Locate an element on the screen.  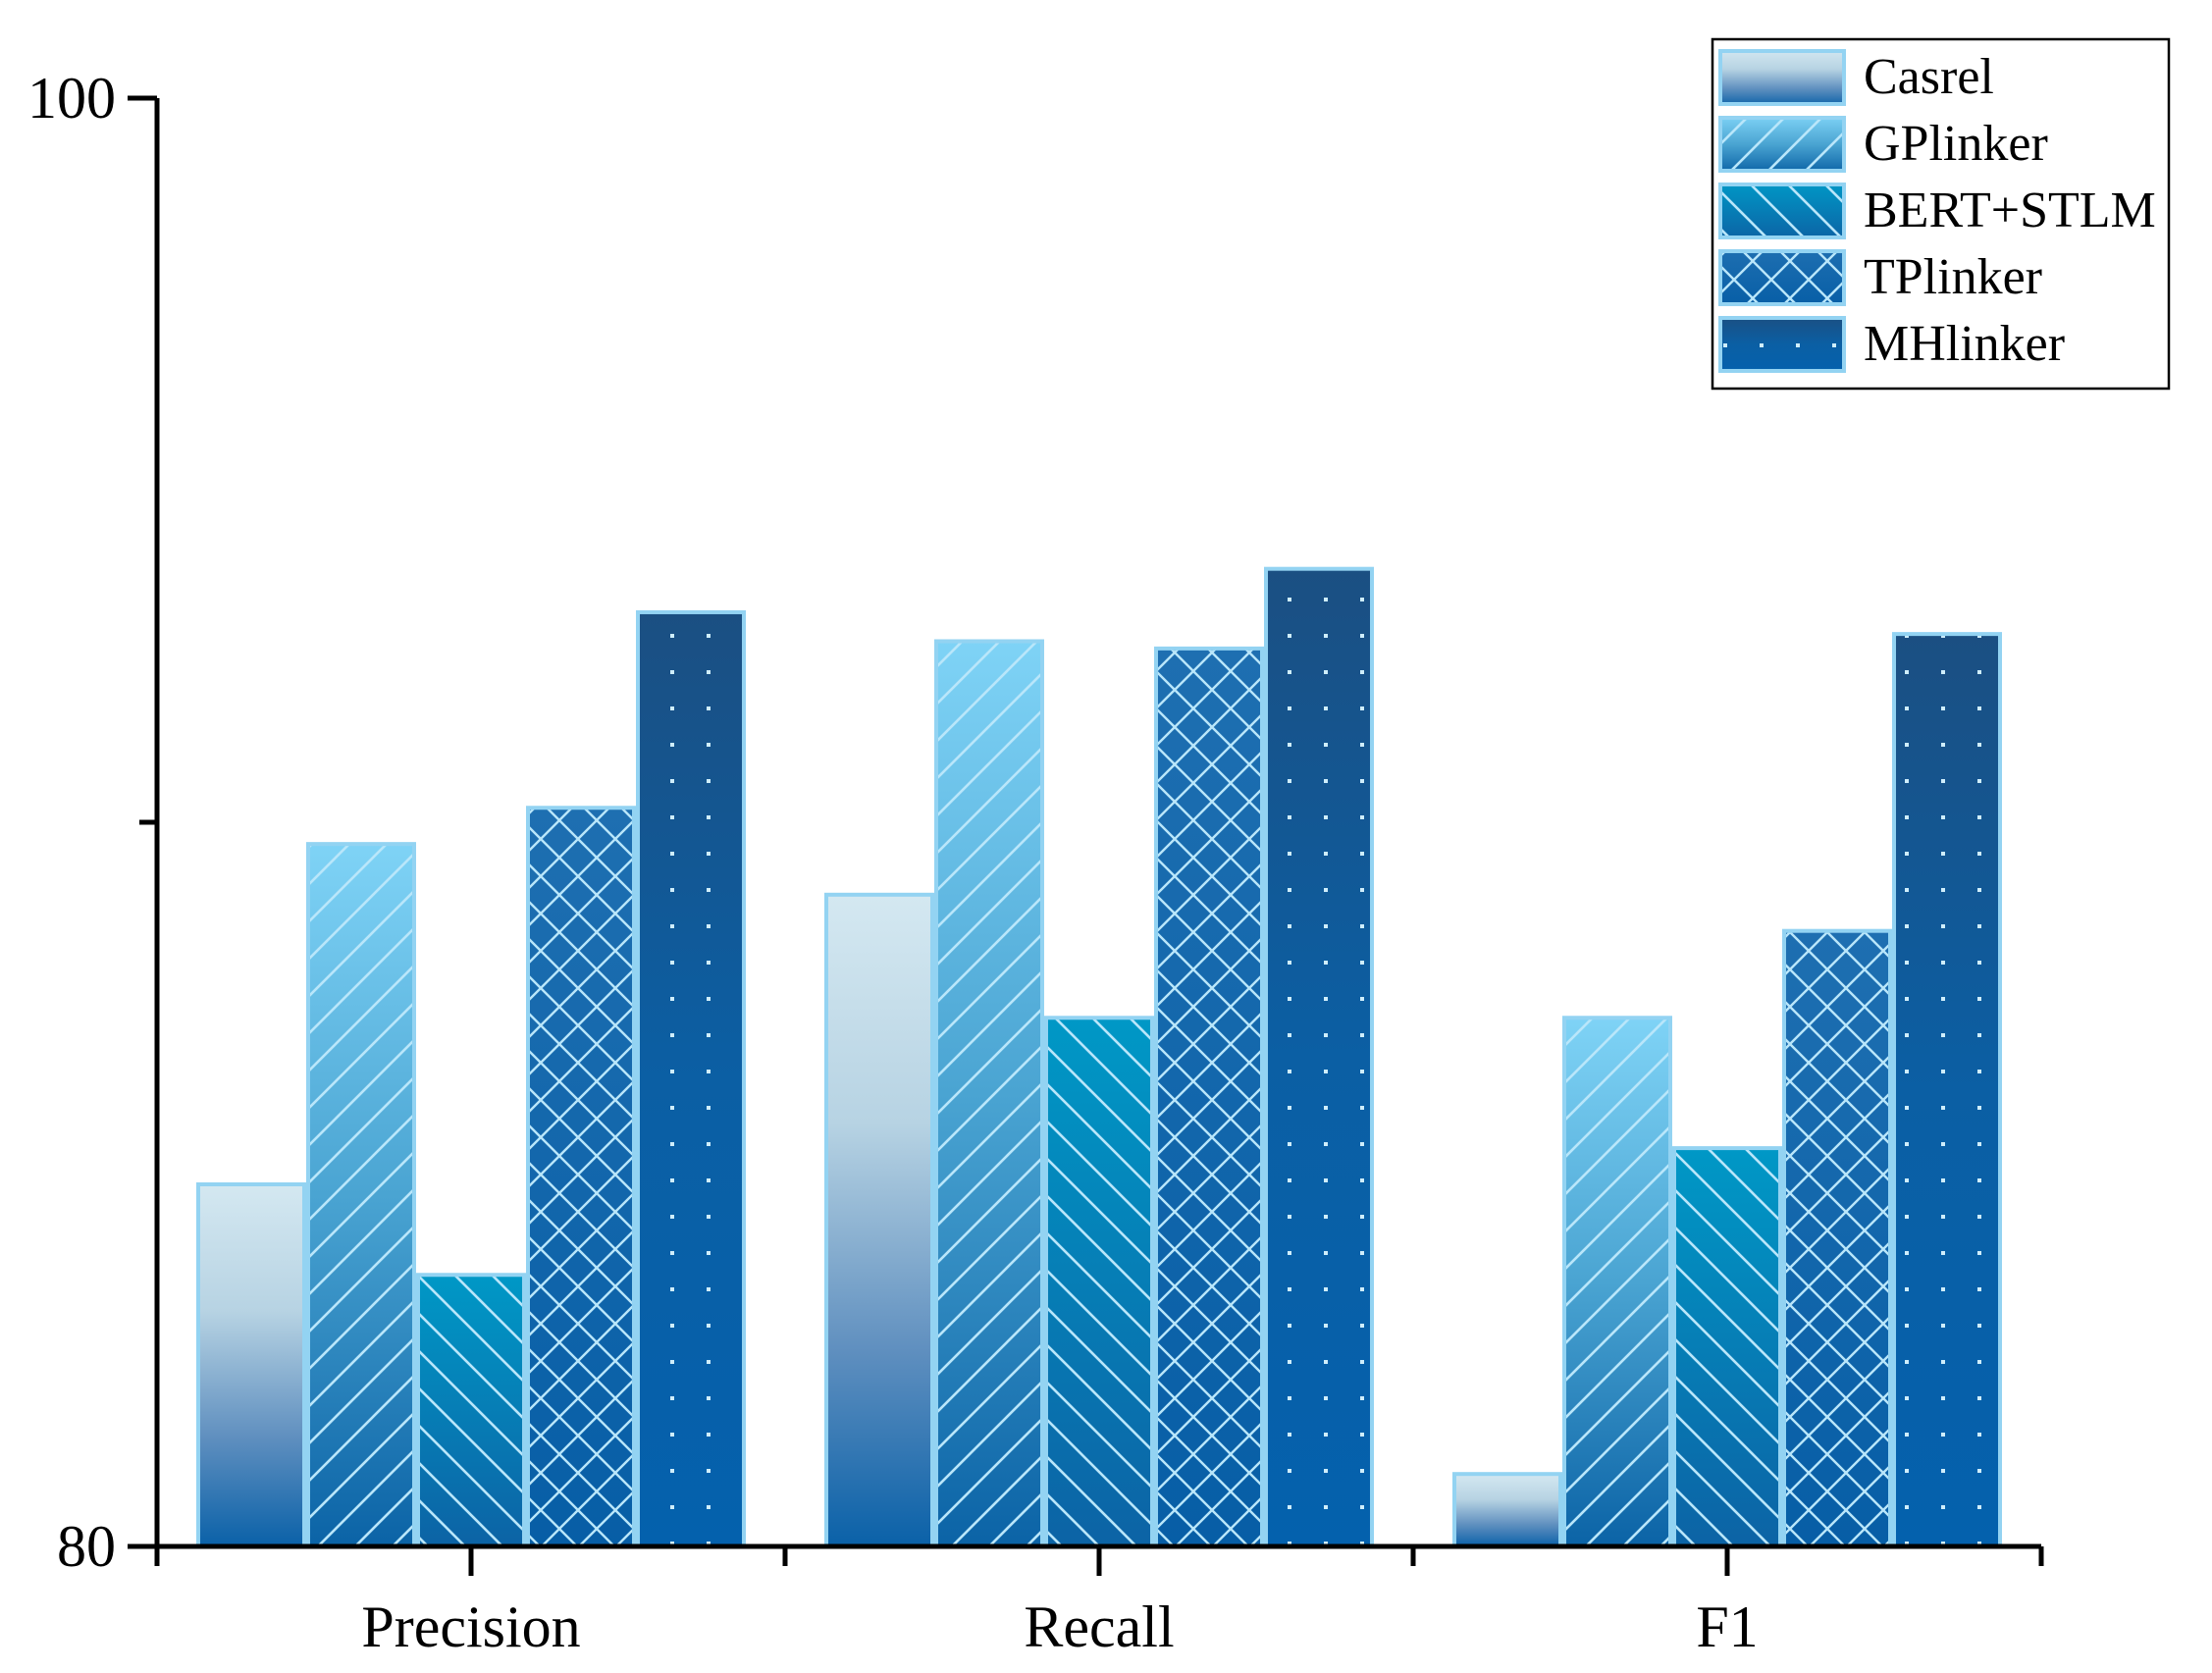
bar-gplinker-f1 is located at coordinates (1617, 1282).